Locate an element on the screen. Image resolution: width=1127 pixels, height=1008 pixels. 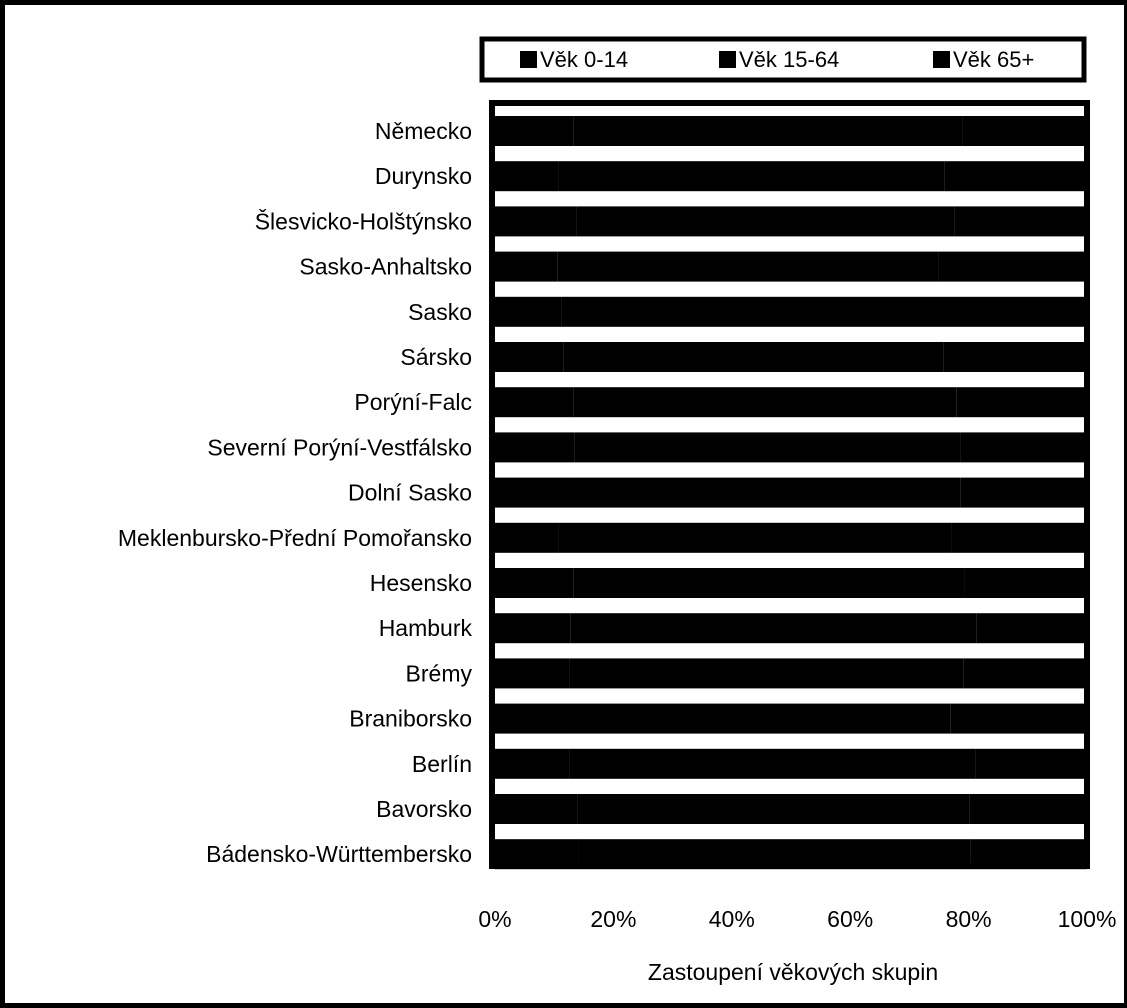
category-label: Šlesvicko-Holštýnsko is located at coordinates (363, 220).